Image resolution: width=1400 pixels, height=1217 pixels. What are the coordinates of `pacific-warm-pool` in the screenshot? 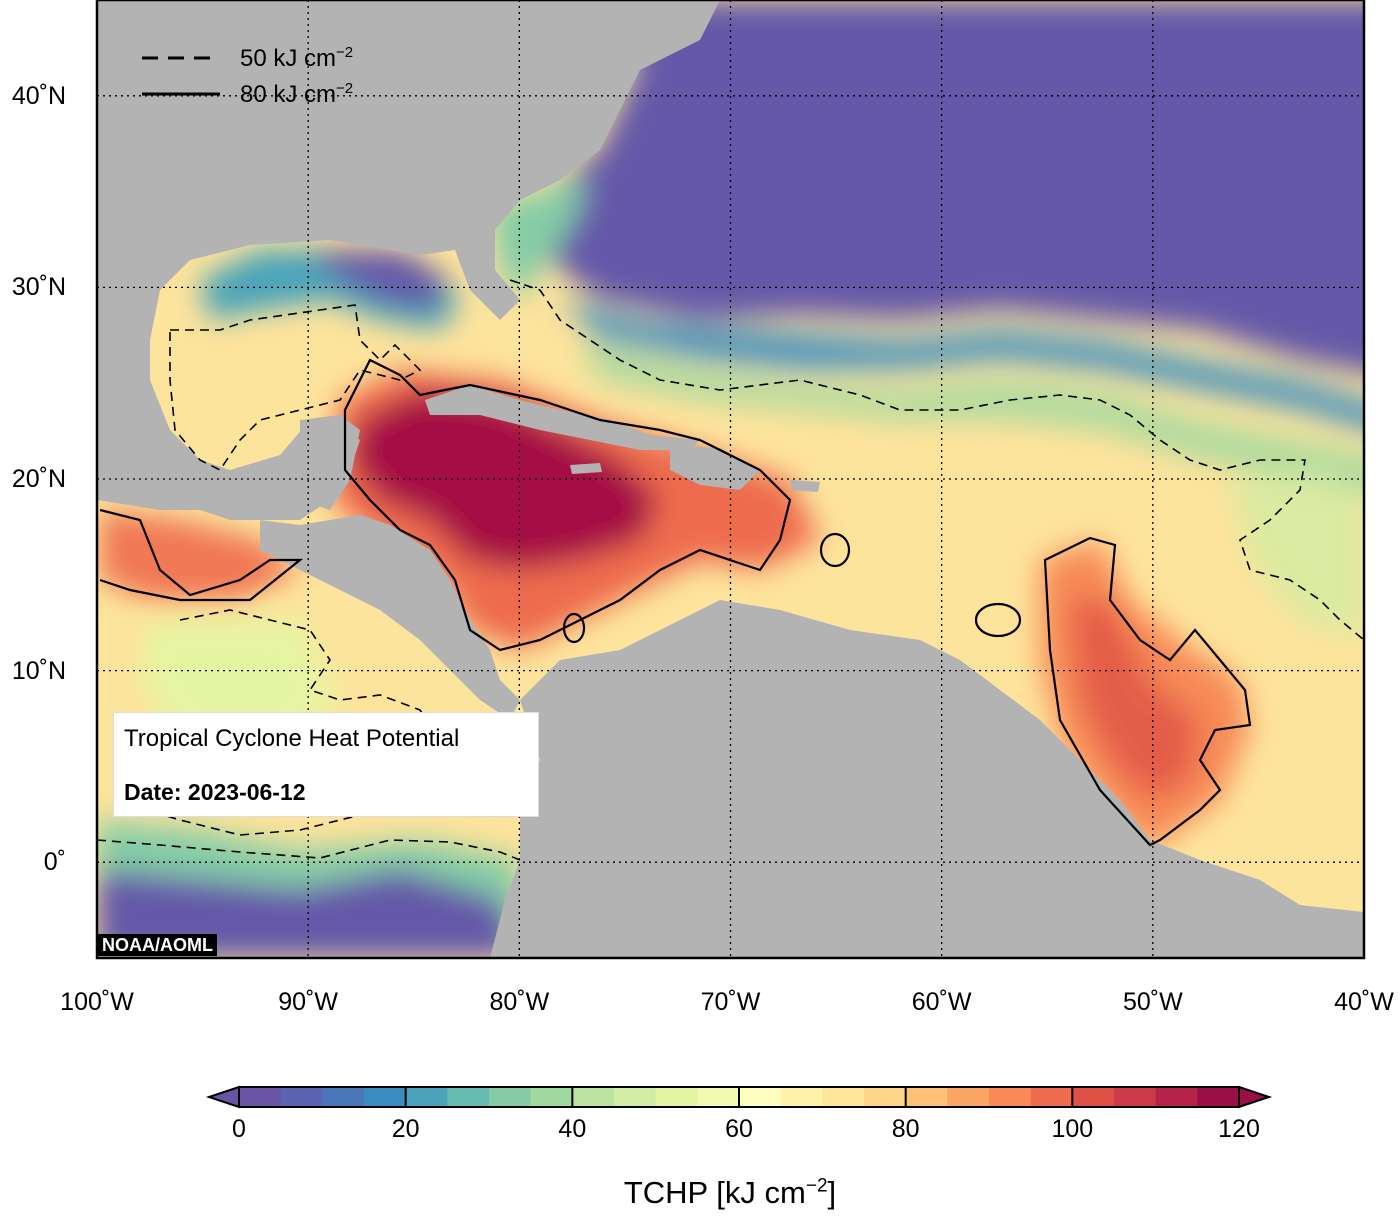 It's located at (200, 555).